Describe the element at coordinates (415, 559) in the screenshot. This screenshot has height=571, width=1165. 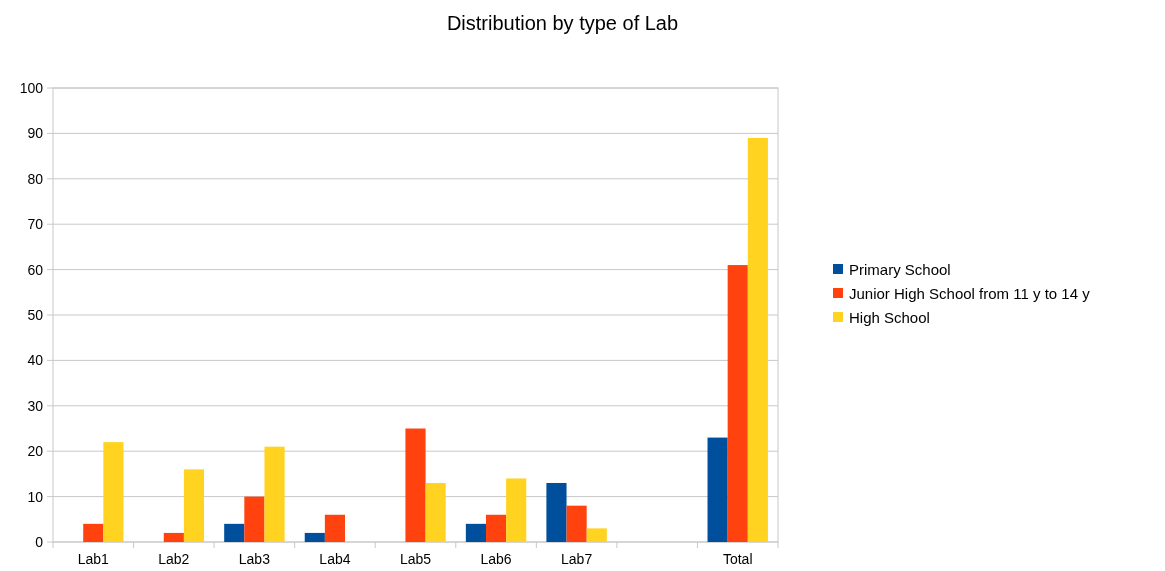
I see `x-tick-label: Lab5` at that location.